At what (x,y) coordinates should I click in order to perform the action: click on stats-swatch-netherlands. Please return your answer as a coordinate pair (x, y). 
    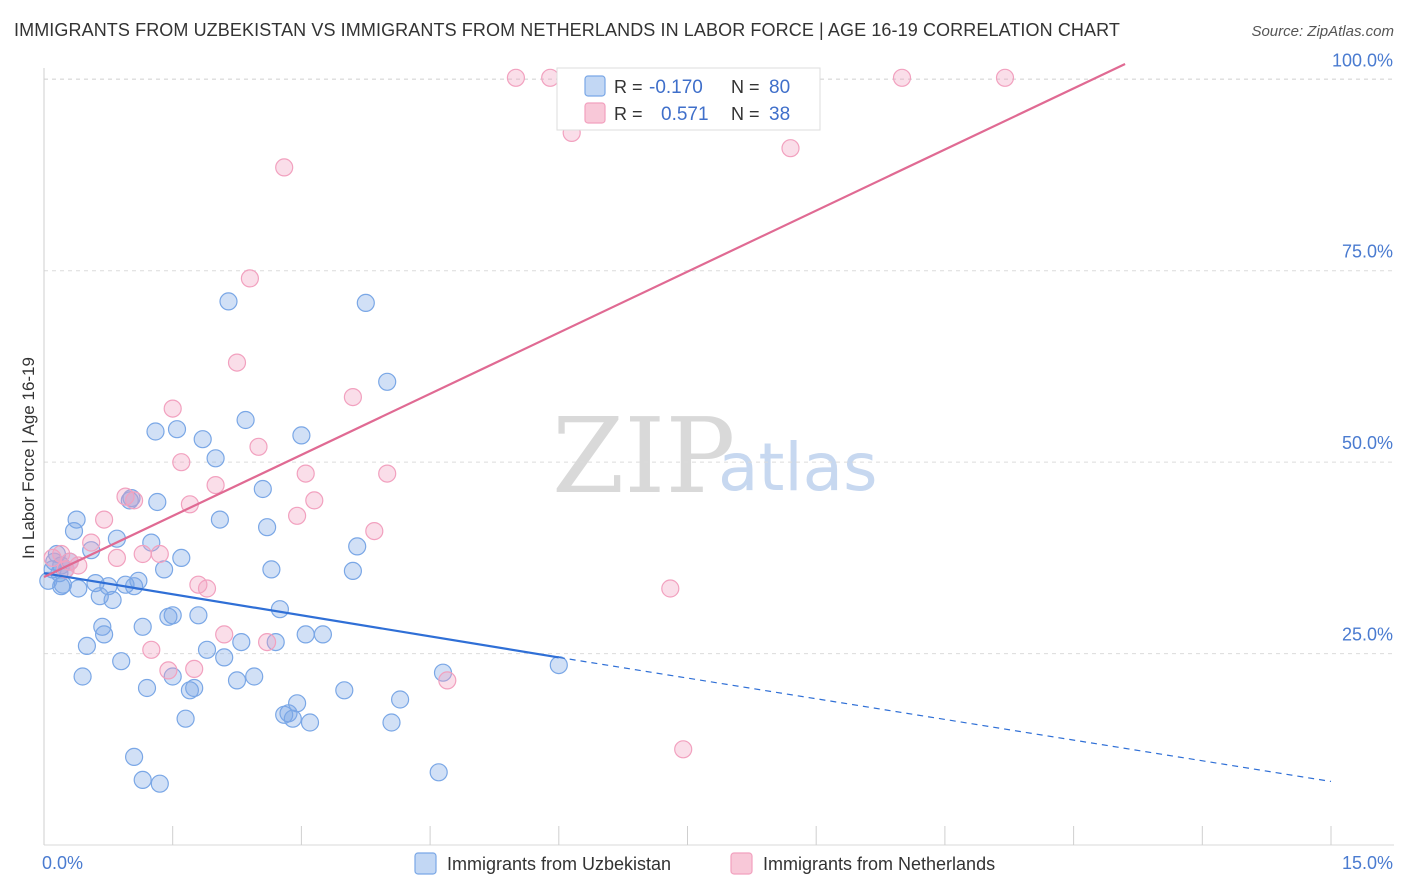
    Looking at the image, I should click on (595, 113).